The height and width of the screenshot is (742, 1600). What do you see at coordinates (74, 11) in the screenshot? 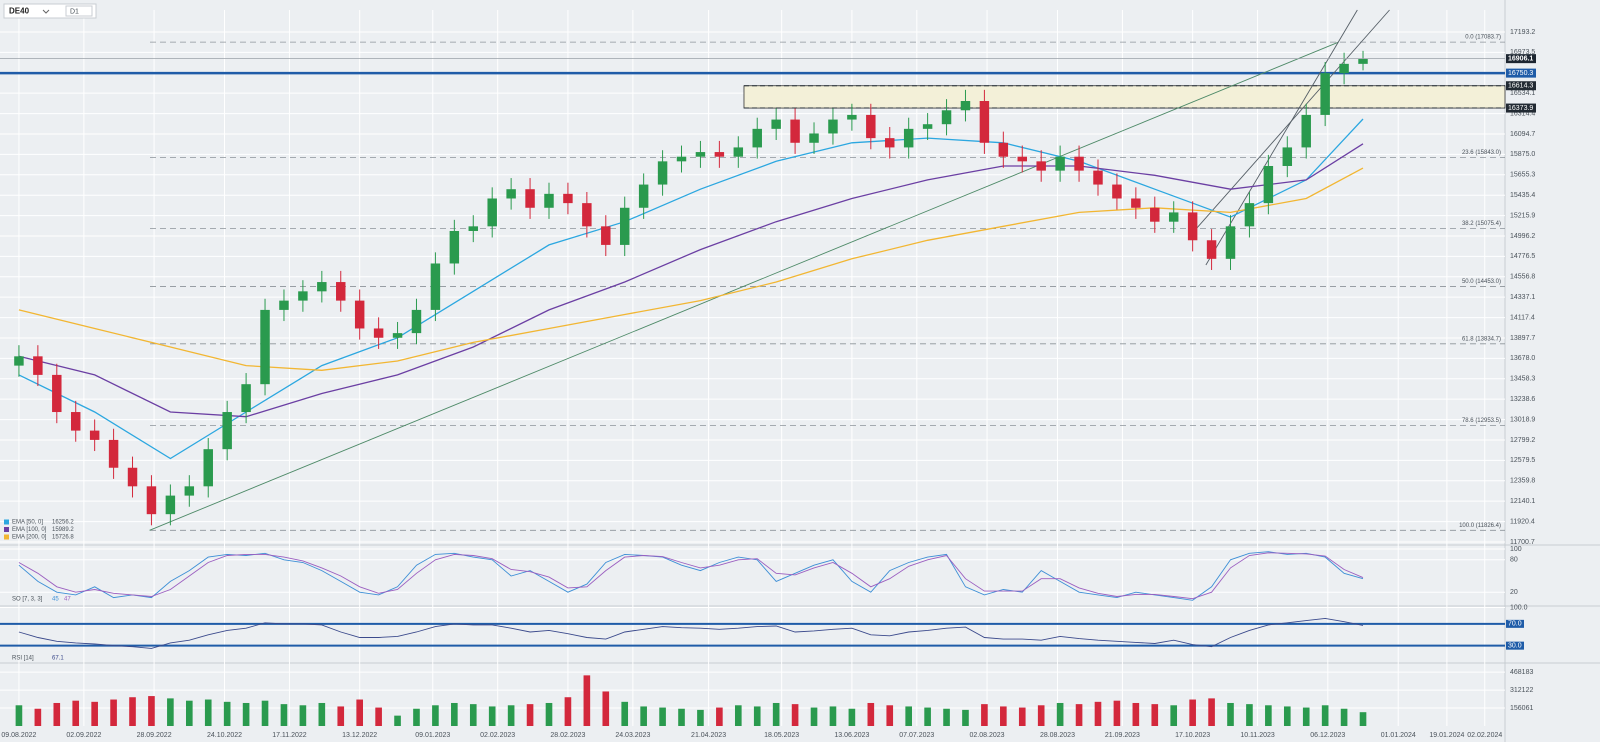
I see `timeframe: D1` at bounding box center [74, 11].